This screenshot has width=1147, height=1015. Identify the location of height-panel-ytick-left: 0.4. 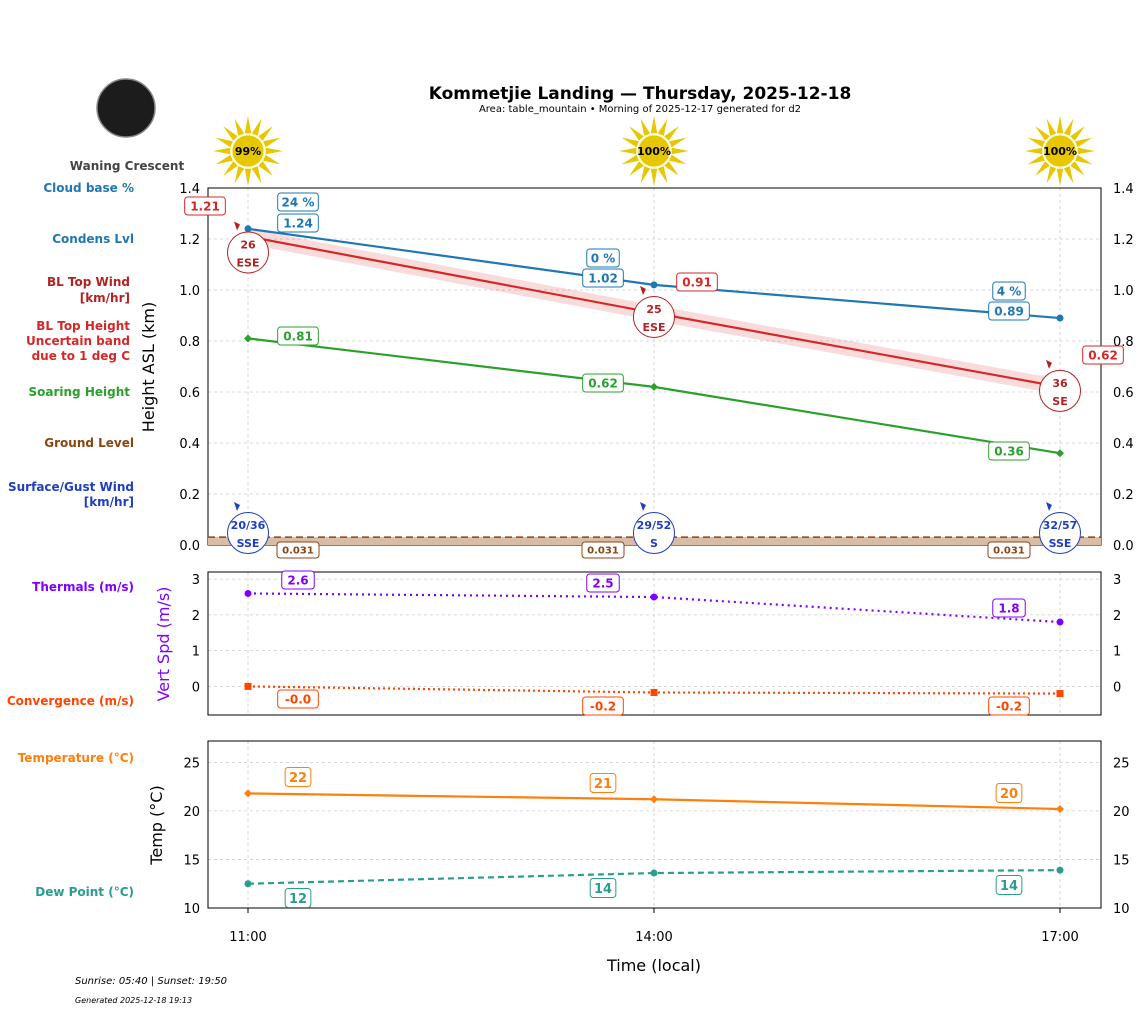
(189, 444).